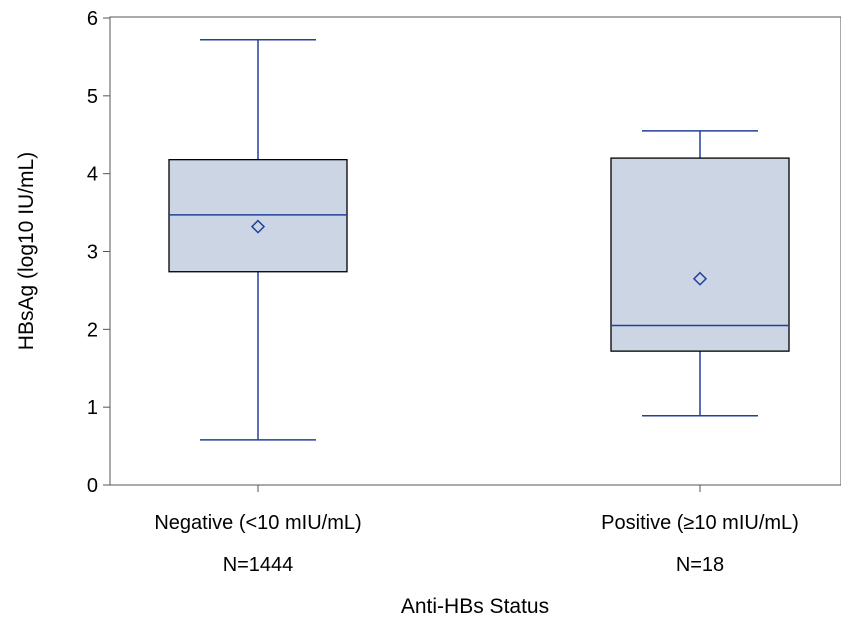 Image resolution: width=841 pixels, height=622 pixels. I want to click on box-negative, so click(258, 240).